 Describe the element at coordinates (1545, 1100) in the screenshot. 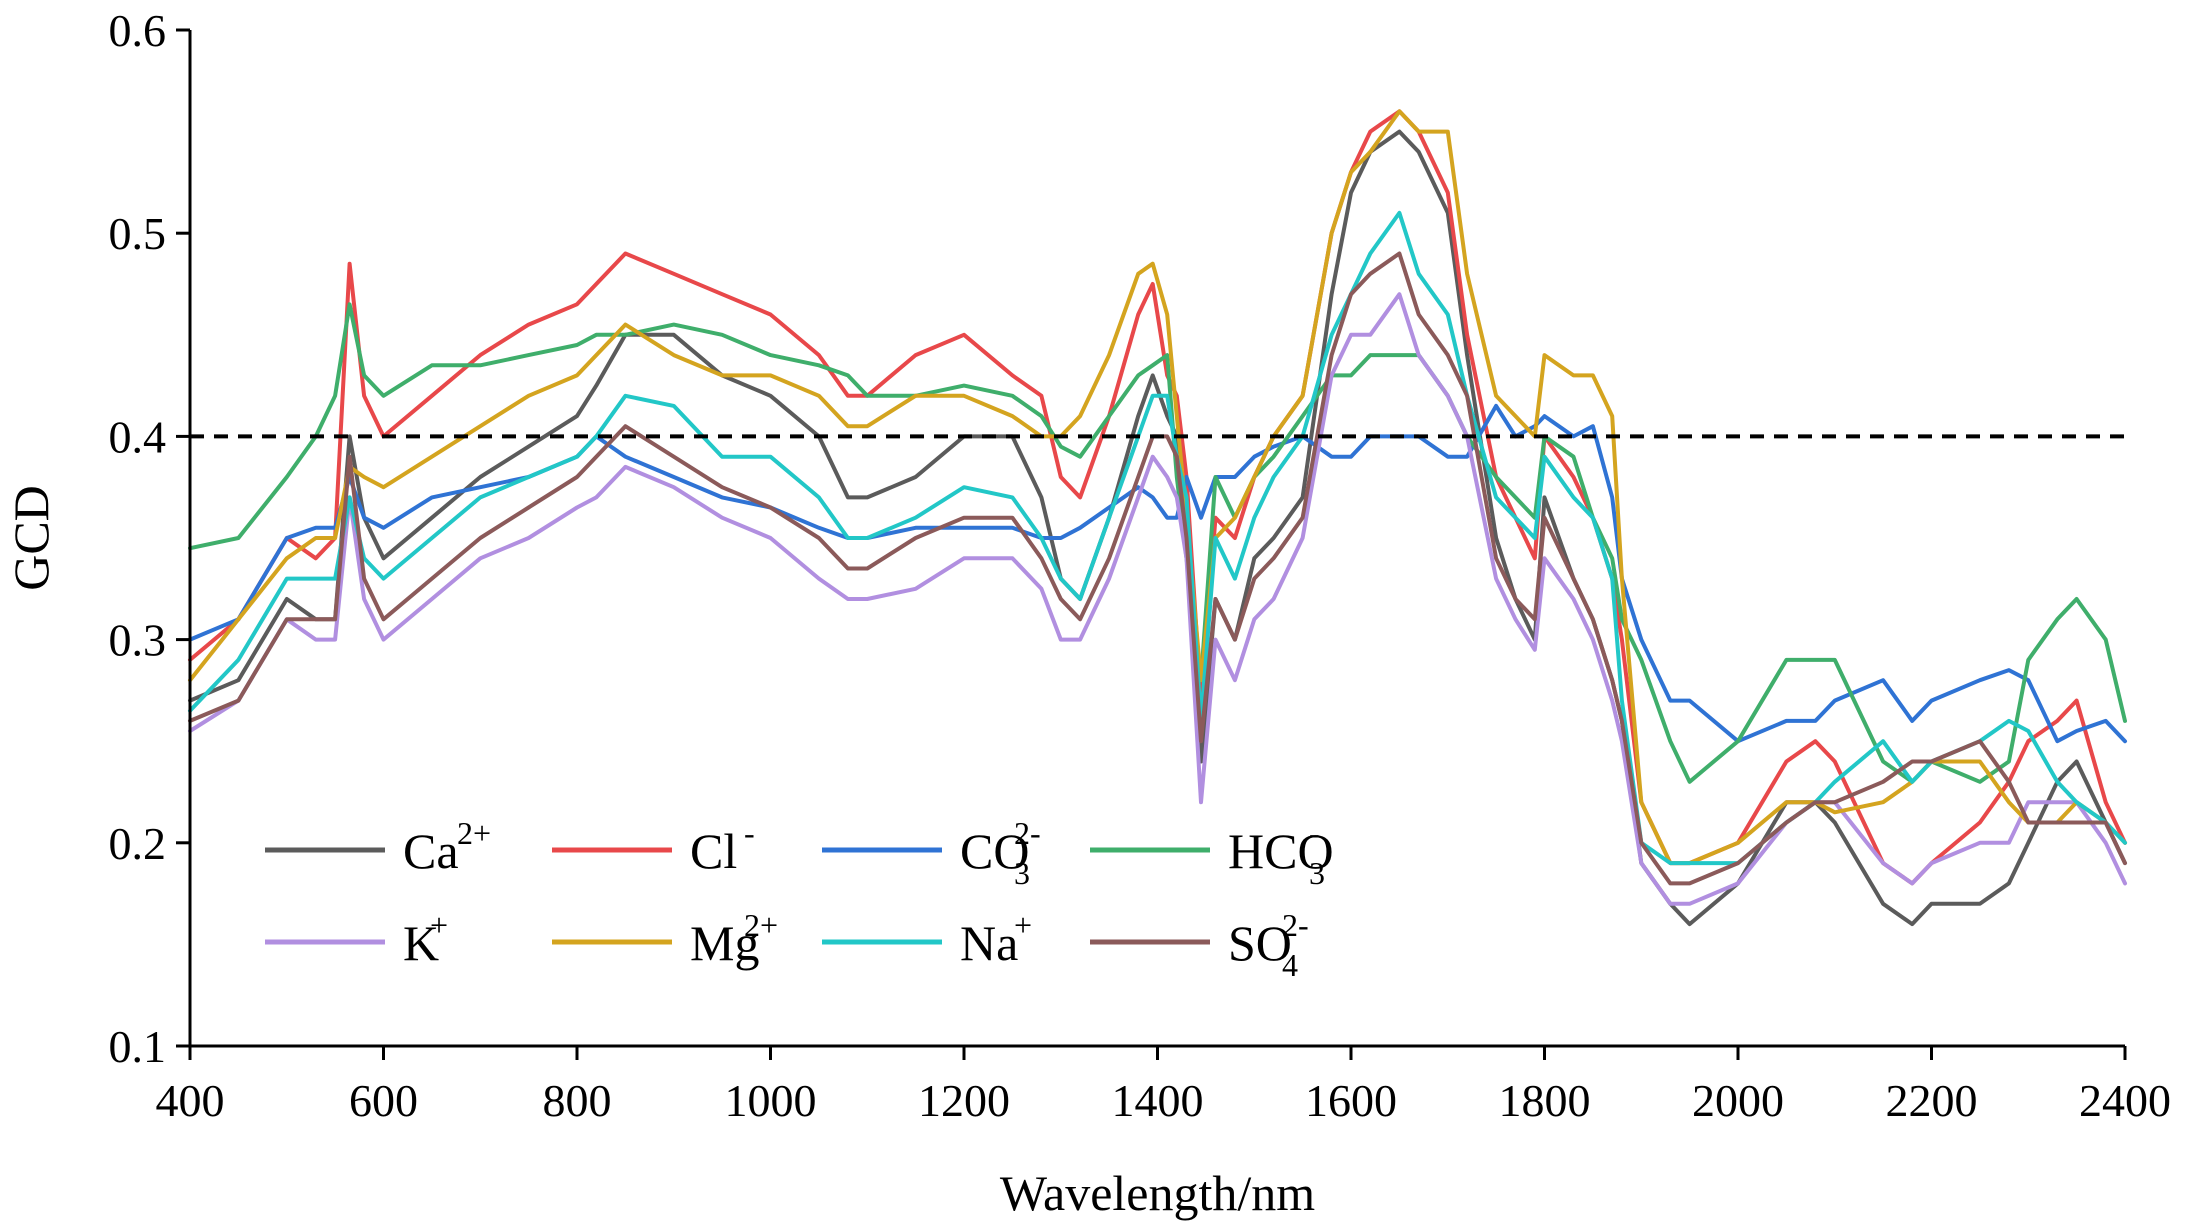

I see `x-tick-label: 1800` at that location.